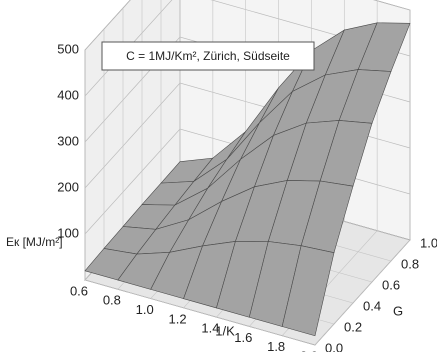  Describe the element at coordinates (68, 186) in the screenshot. I see `z-tick-label: 200` at that location.